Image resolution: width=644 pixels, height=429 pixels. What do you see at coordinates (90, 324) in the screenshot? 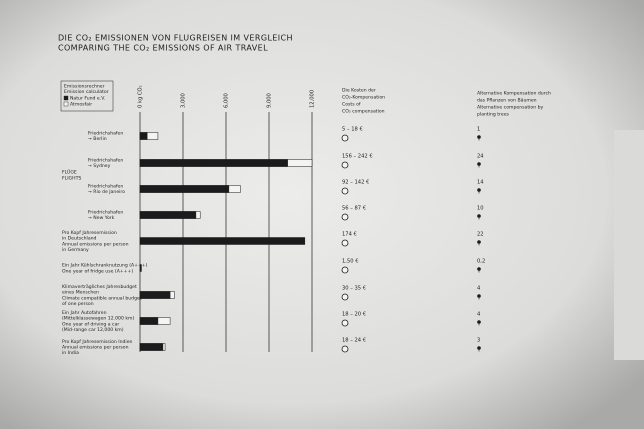
I see `category-label: One year of driving a car` at bounding box center [90, 324].